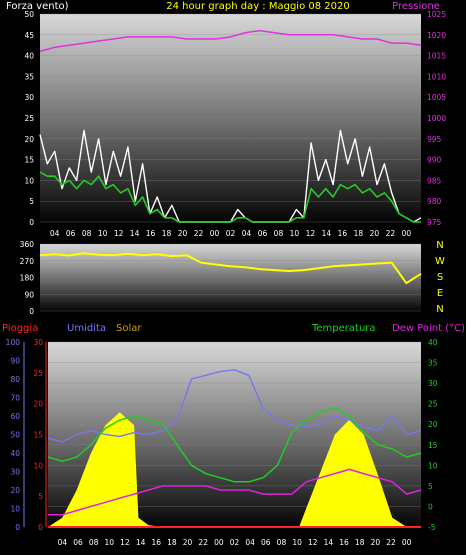 The image size is (466, 555). Describe the element at coordinates (434, 222) in the screenshot. I see `pressure-y-tick-label: 975` at that location.